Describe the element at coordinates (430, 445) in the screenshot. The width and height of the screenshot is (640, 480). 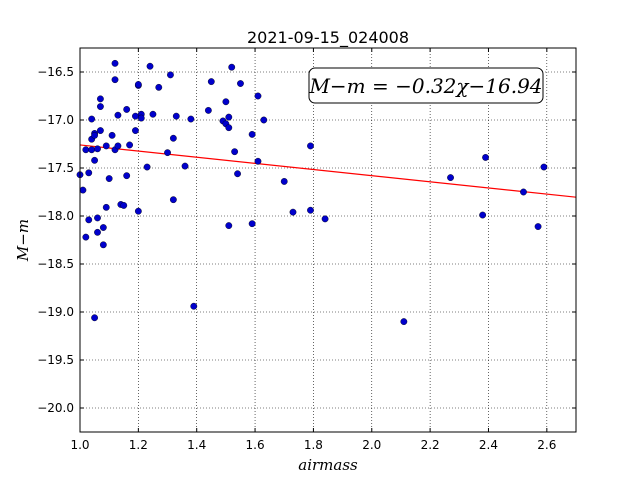
I see `x-tick-label: 2.2` at that location.